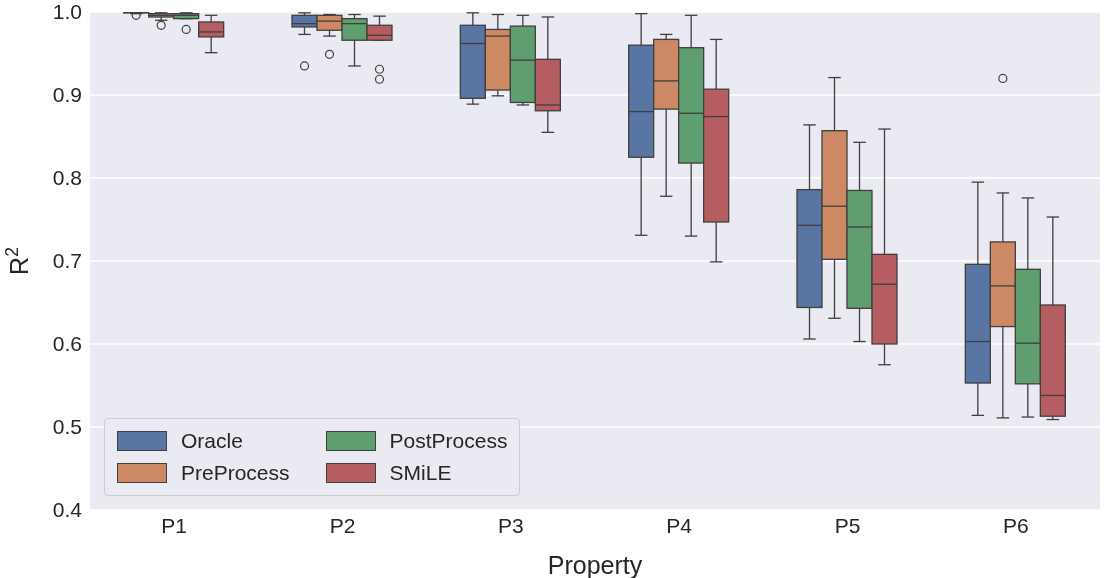 Image resolution: width=1105 pixels, height=578 pixels. Describe the element at coordinates (847, 525) in the screenshot. I see `x-tick-label: P5` at that location.